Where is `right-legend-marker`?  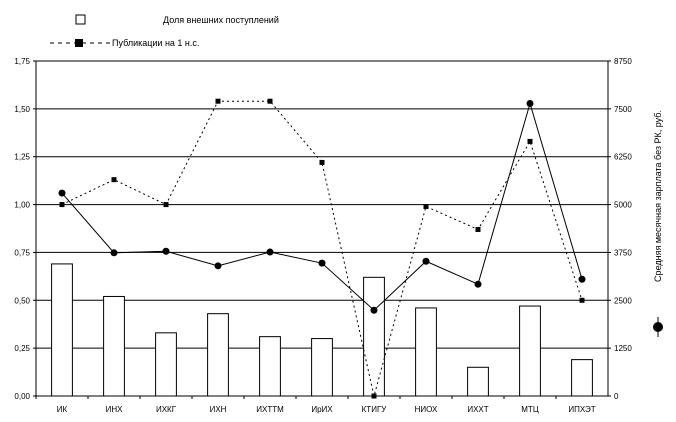 right-legend-marker is located at coordinates (658, 327).